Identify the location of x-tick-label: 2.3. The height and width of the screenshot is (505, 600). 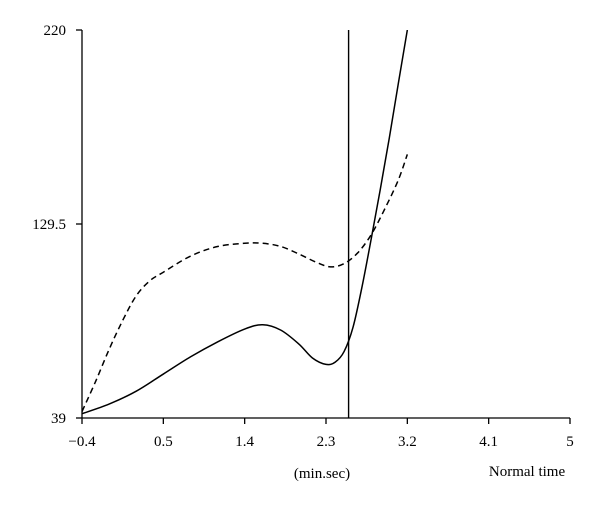
(326, 442).